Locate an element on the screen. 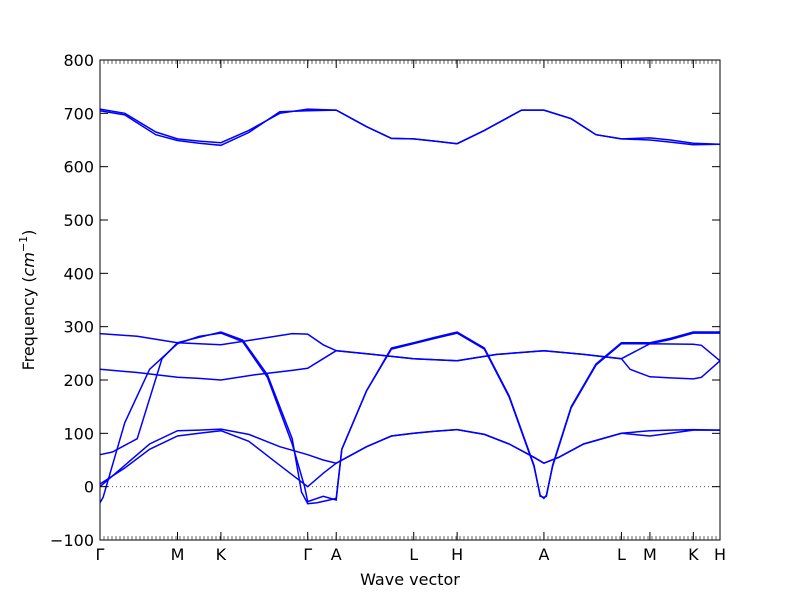  y-axis-label: Frequency (cm−1) is located at coordinates (27, 300).